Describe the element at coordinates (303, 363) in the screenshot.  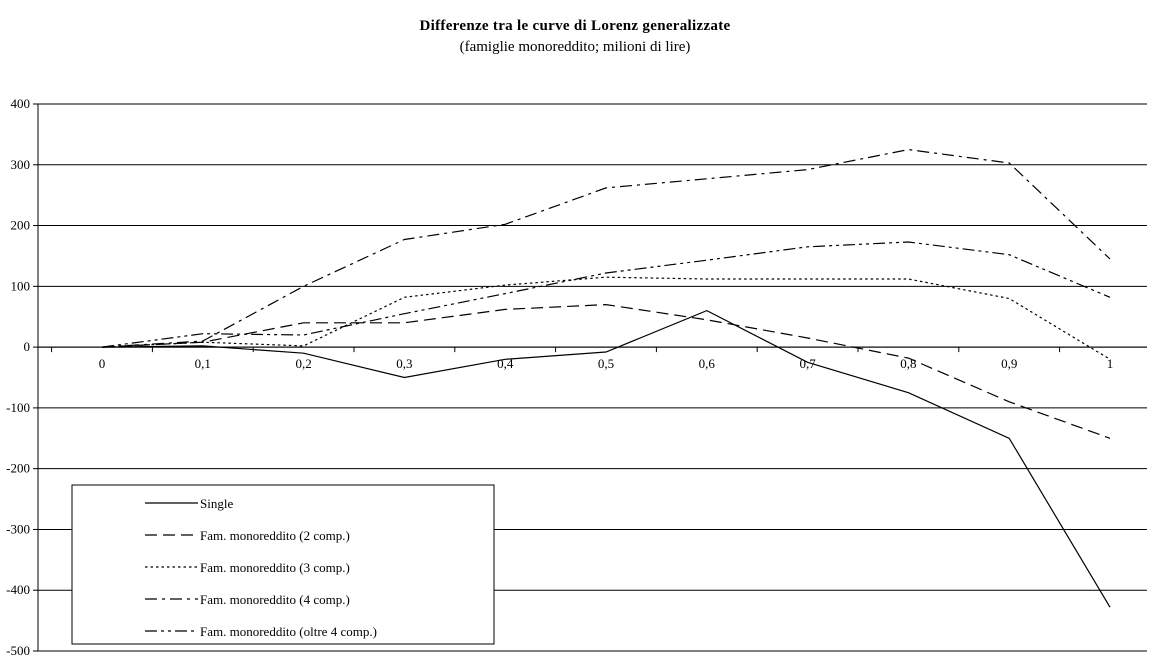
I see `x-tick-label: 0,2` at that location.